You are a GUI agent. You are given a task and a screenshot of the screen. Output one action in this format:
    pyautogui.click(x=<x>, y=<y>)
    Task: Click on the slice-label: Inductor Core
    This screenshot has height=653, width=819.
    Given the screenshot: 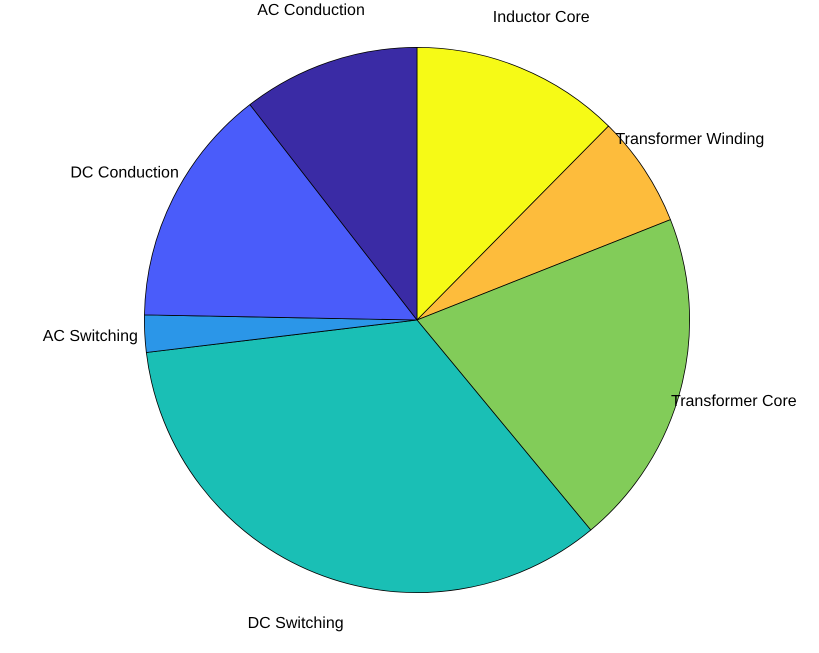 What is the action you would take?
    pyautogui.click(x=541, y=17)
    